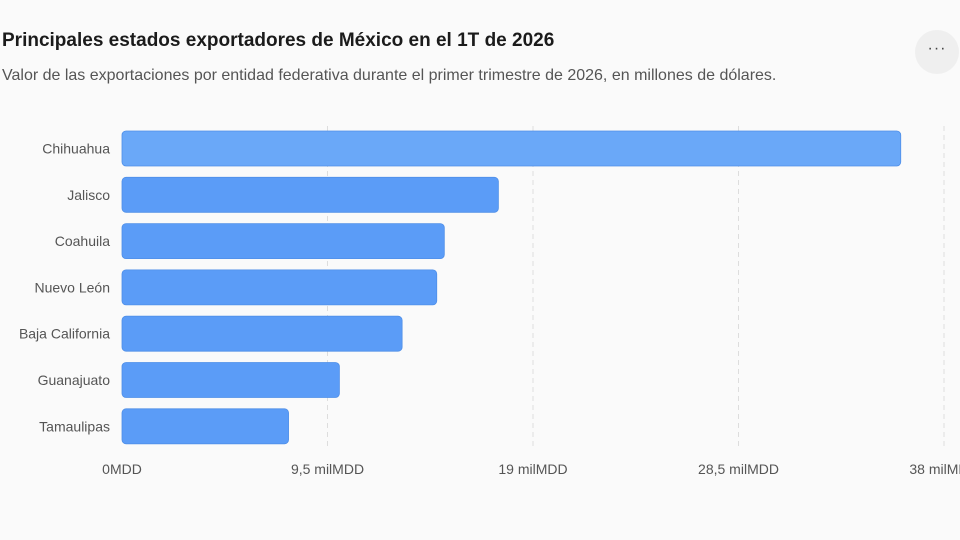 The height and width of the screenshot is (540, 960). I want to click on x-tick-label: 0MDD, so click(122, 469).